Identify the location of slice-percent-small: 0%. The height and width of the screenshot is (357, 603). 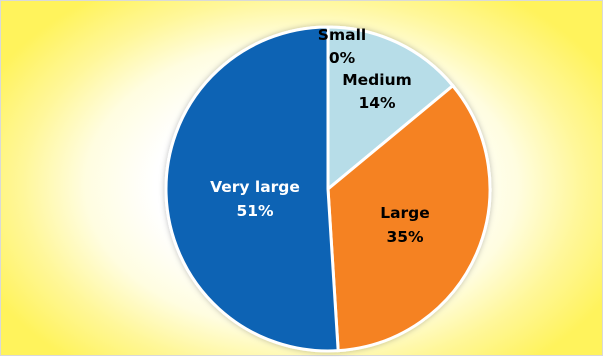
(342, 58).